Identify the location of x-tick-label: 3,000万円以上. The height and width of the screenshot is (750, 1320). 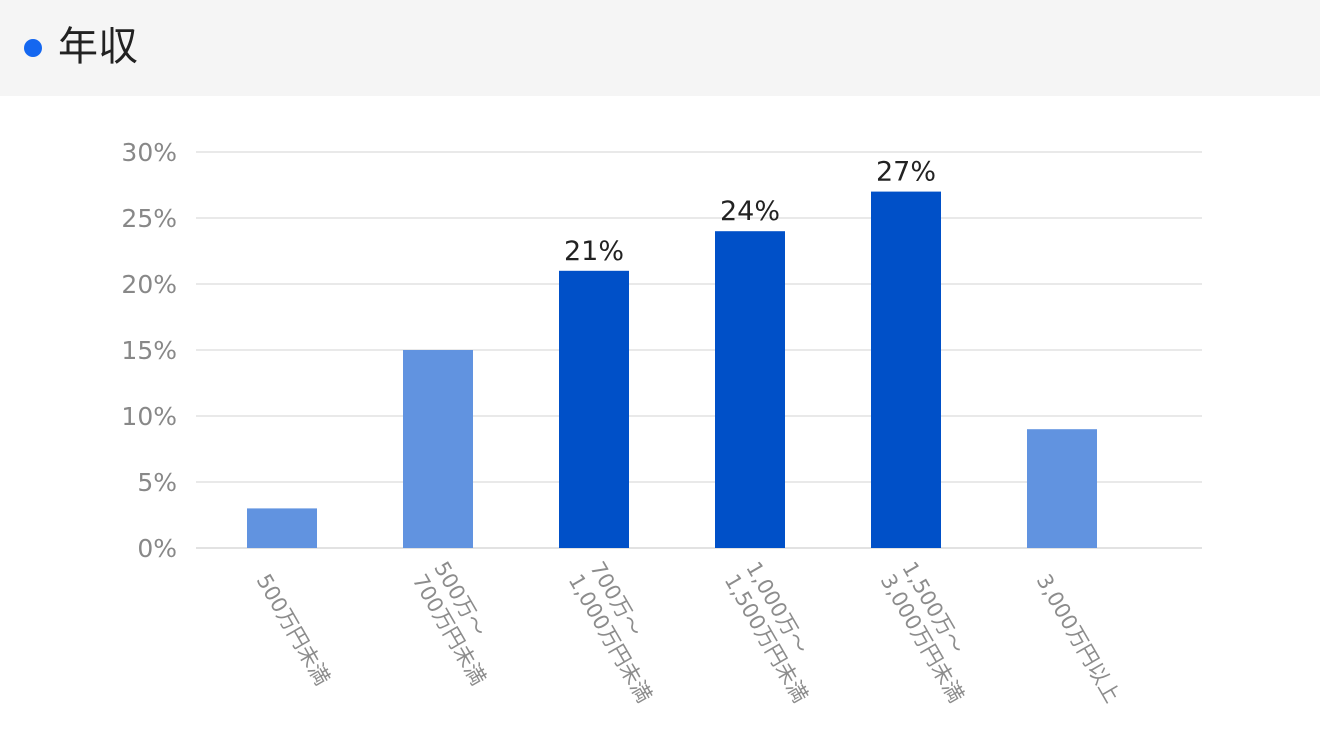
(1078, 638).